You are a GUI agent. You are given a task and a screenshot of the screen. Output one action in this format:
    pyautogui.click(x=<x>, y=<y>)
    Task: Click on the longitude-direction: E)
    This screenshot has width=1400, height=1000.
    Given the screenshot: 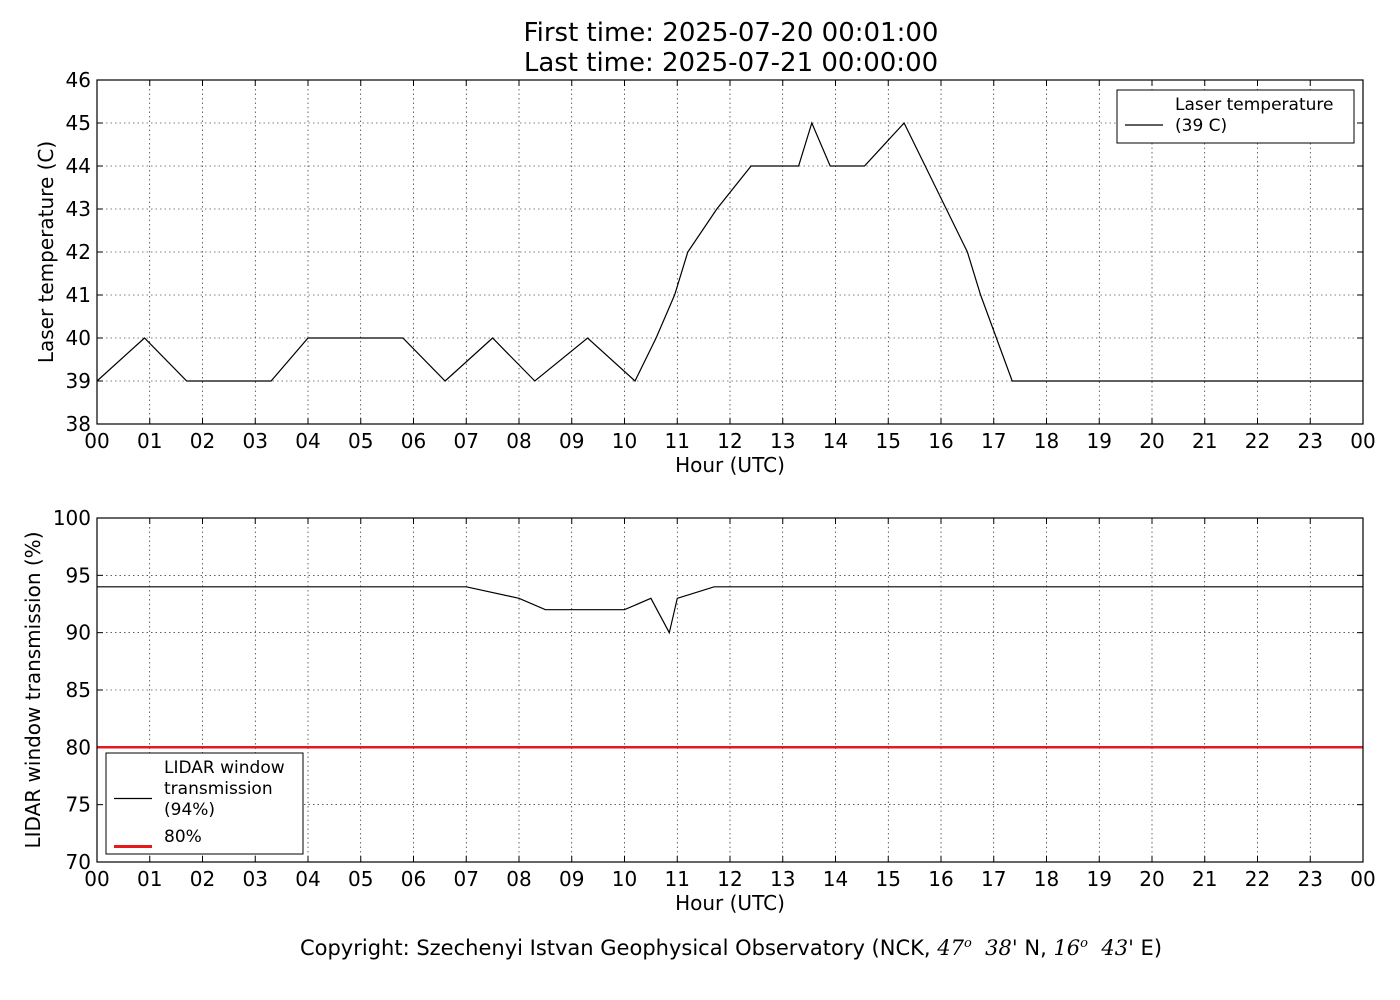 What is the action you would take?
    pyautogui.click(x=1151, y=948)
    